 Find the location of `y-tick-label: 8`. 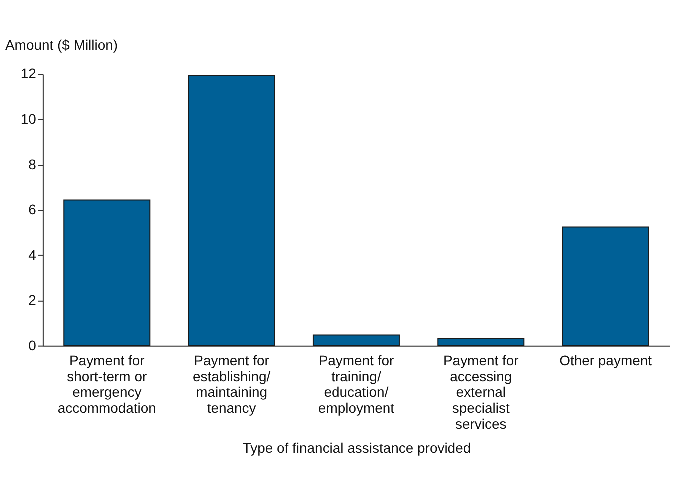

y-tick-label: 8 is located at coordinates (32, 164).